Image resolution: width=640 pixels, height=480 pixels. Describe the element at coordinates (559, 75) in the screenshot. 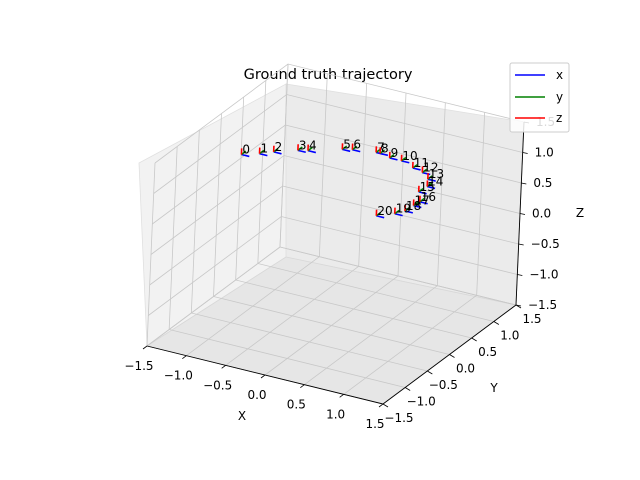

I see `legend-x-label: x` at that location.